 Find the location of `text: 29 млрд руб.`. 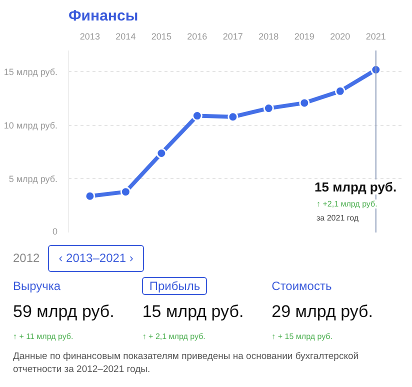

text: 29 млрд руб. is located at coordinates (323, 312).